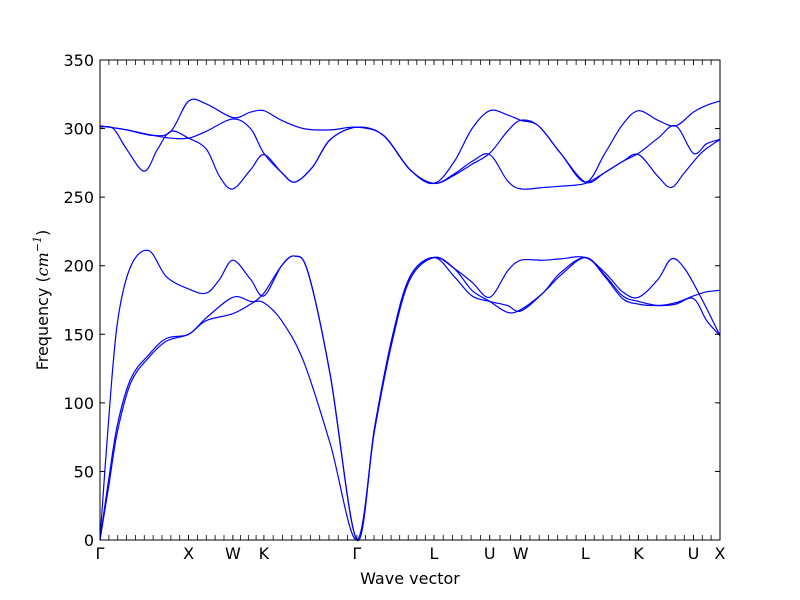 This screenshot has width=800, height=600. Describe the element at coordinates (84, 471) in the screenshot. I see `y-tick-label: 50` at that location.